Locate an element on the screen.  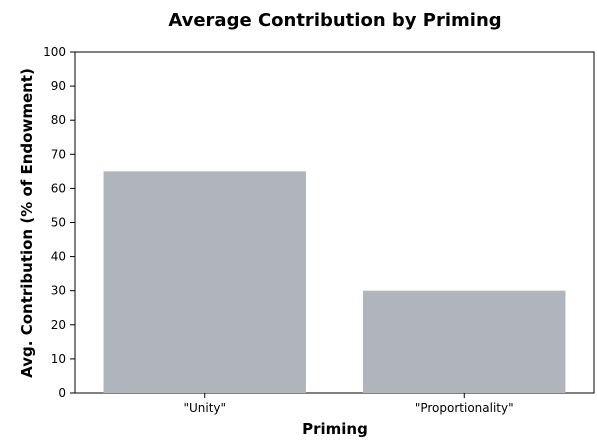
chart-title: Average Contribution by Priming is located at coordinates (334, 20).